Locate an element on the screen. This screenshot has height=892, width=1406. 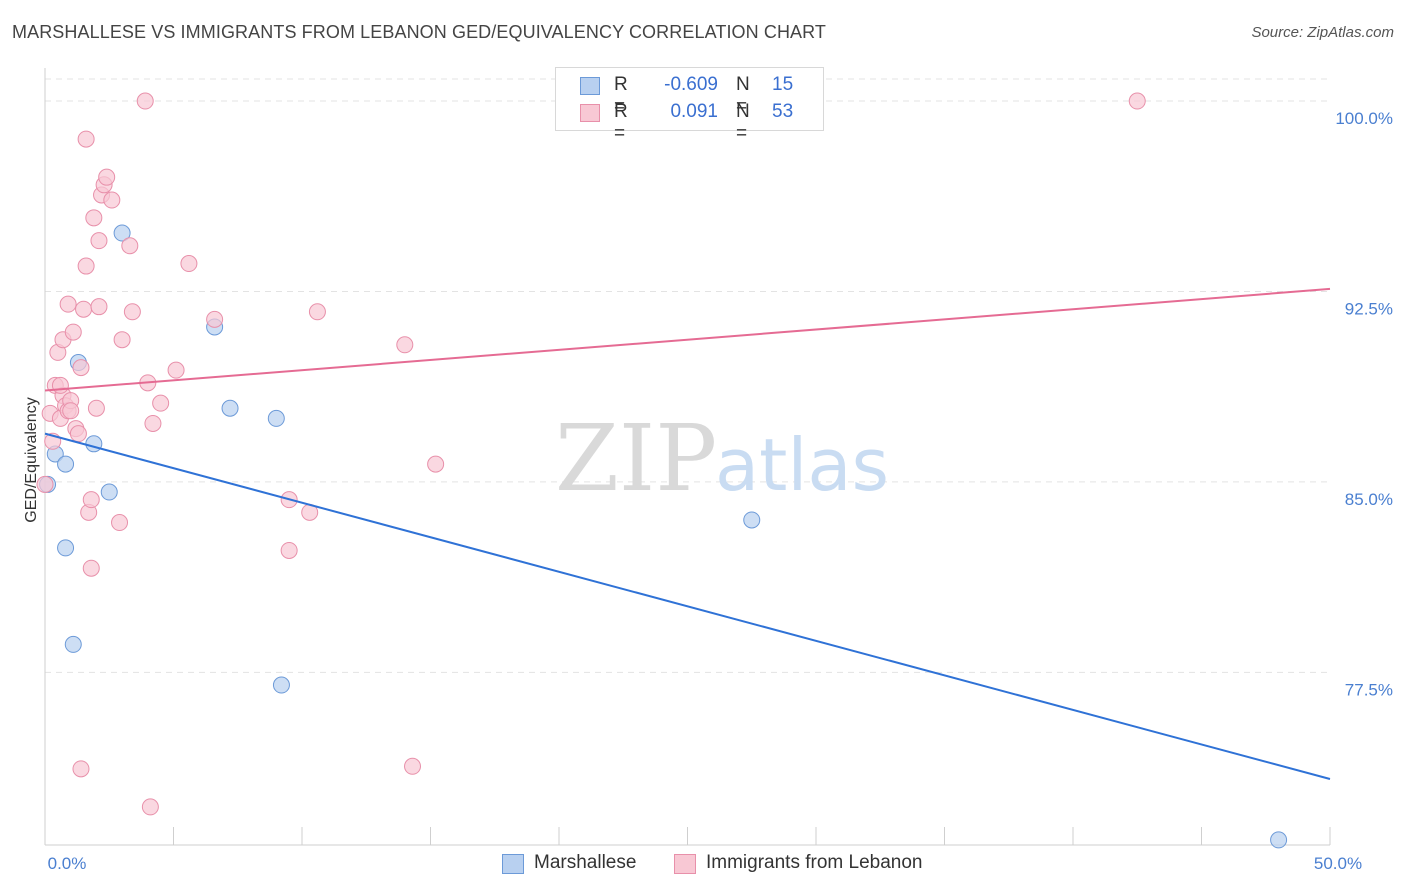
watermark-zip: ZIP is located at coordinates (636, 458).